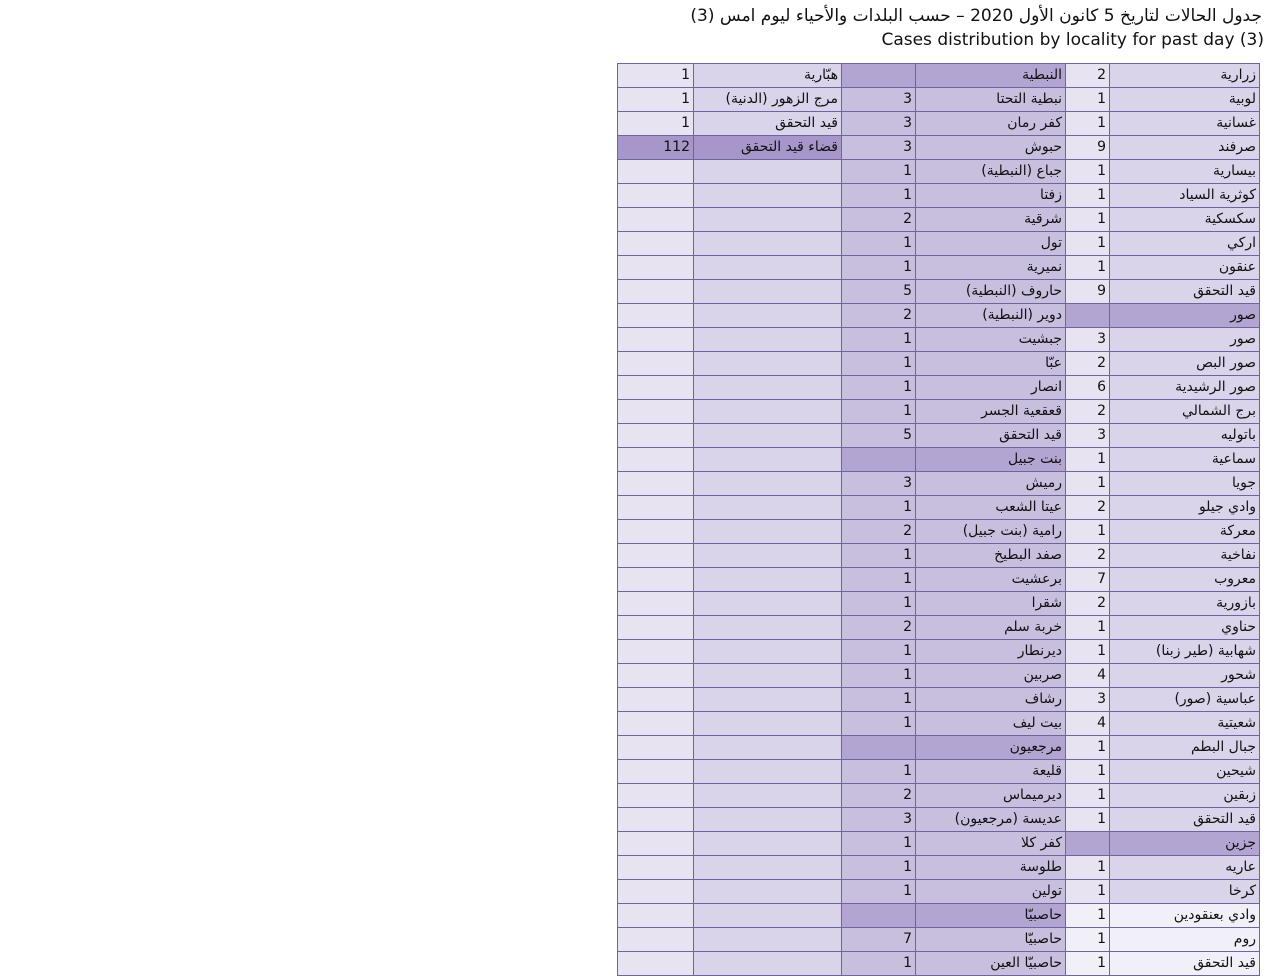 Image resolution: width=1280 pixels, height=976 pixels. What do you see at coordinates (990, 603) in the screenshot?
I see `locality-col2: شقرا` at bounding box center [990, 603].